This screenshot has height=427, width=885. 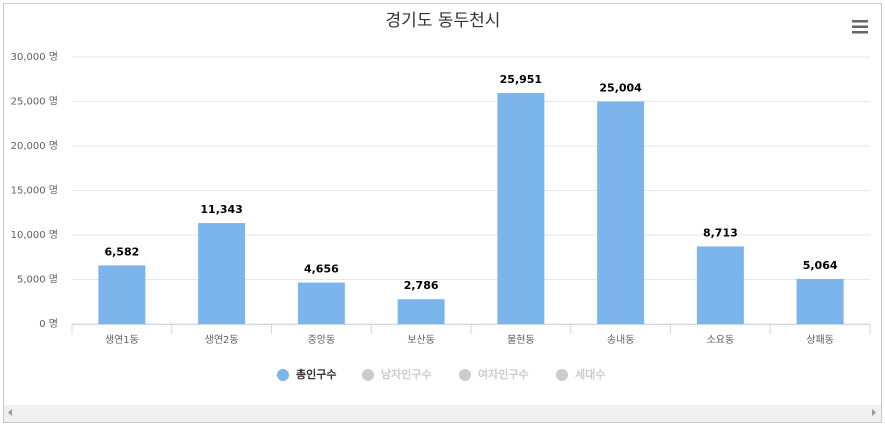 I want to click on legend-label: 여자인구수, so click(x=503, y=374).